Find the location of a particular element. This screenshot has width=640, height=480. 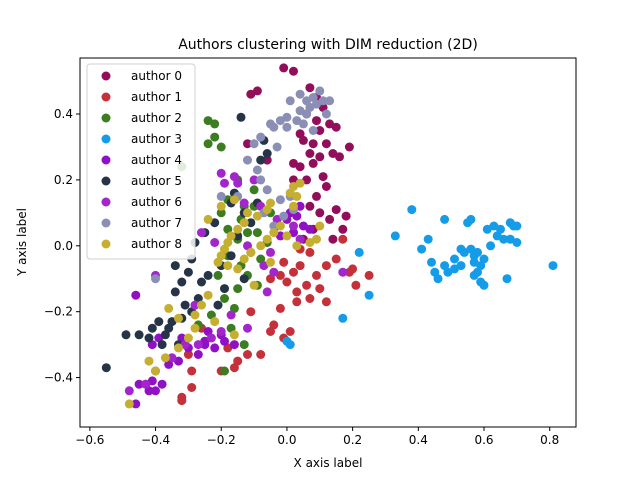

legend-label: author 6 is located at coordinates (156, 202).